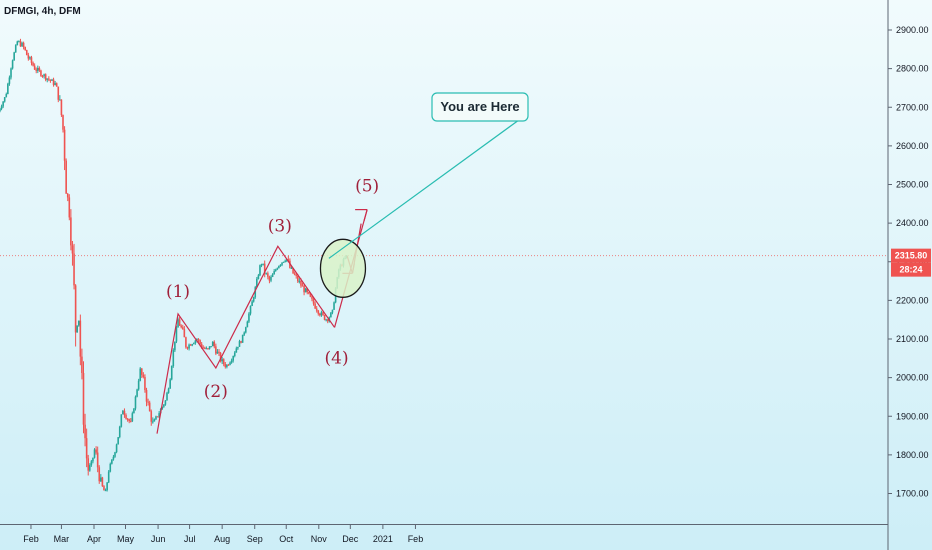  Describe the element at coordinates (319, 539) in the screenshot. I see `x-tick-label: Nov` at that location.